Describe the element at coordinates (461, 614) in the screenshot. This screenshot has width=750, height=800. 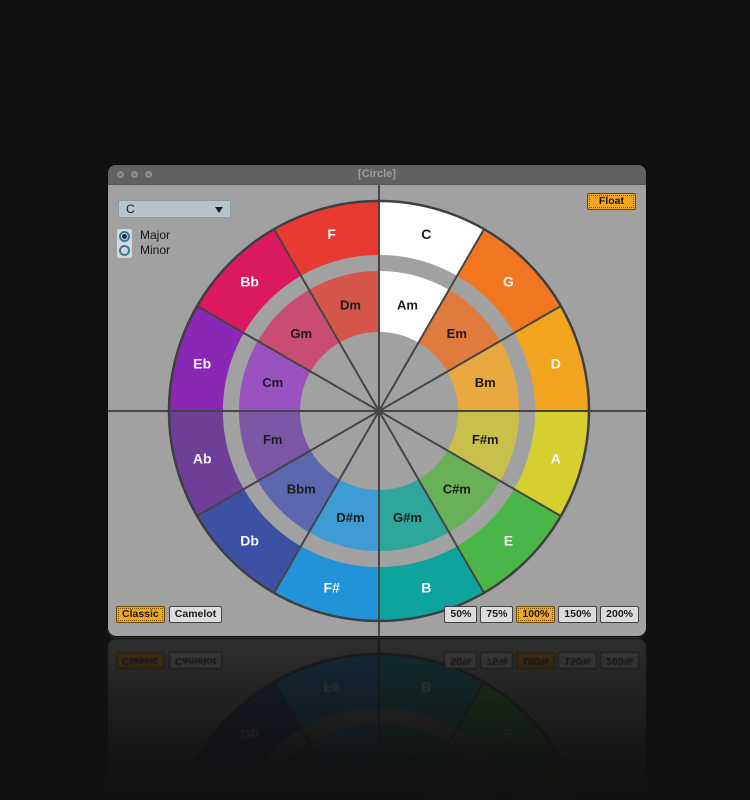
I see `zoom-50-button: 50%` at that location.